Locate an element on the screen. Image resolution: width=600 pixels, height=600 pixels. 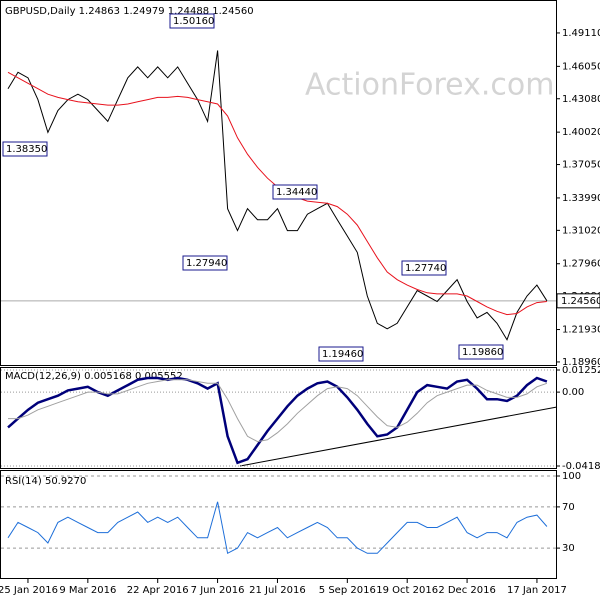
y-tick-label: -0.041823 is located at coordinates (581, 466).